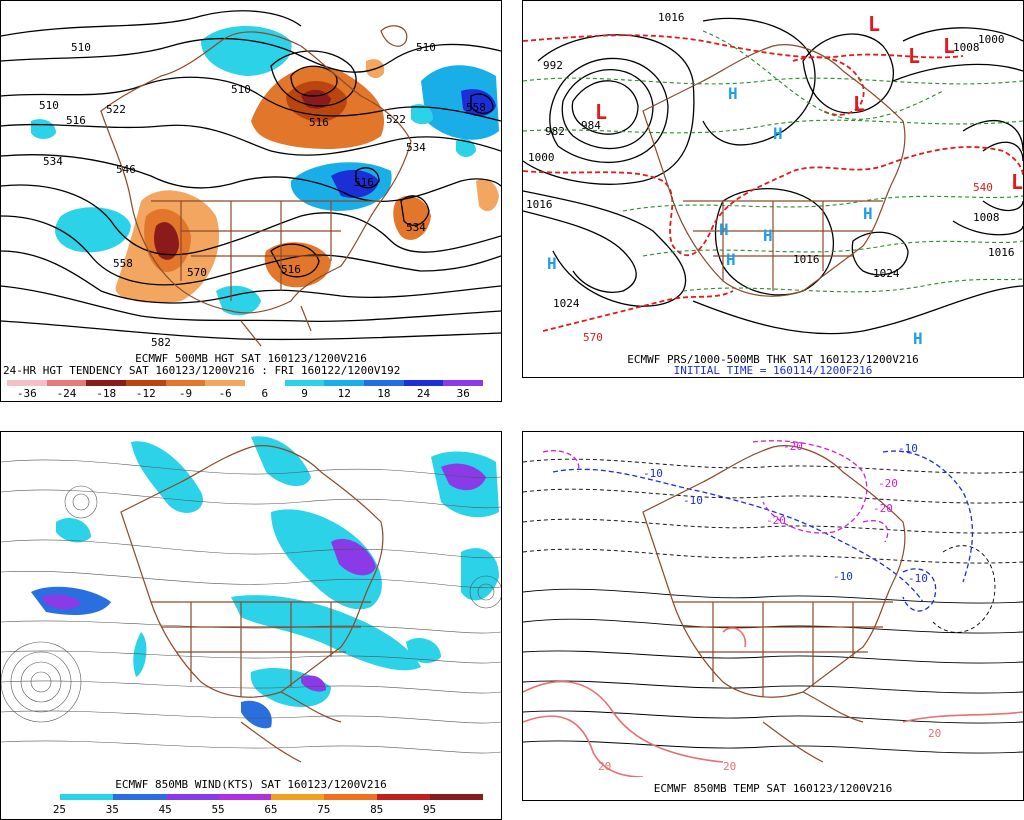 This screenshot has height=820, width=1024. I want to click on colorbar-tick: -36, so click(26, 393).